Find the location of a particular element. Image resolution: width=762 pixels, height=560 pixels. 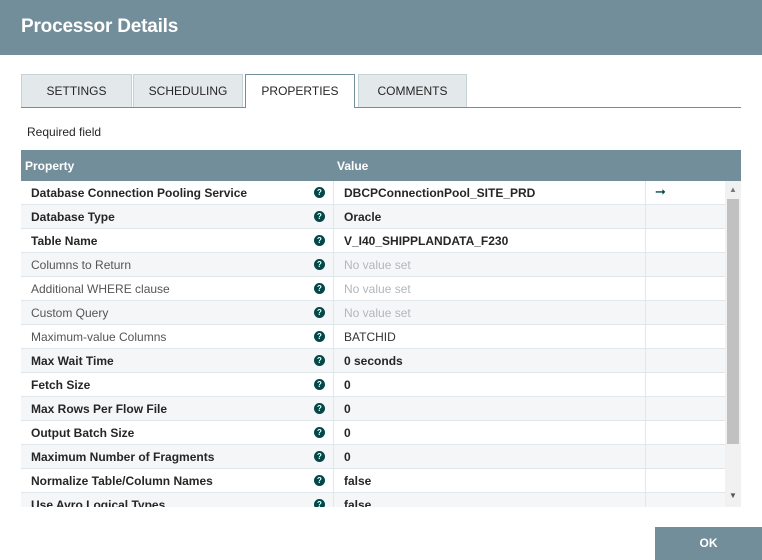

property-name: Table Name is located at coordinates (64, 241).